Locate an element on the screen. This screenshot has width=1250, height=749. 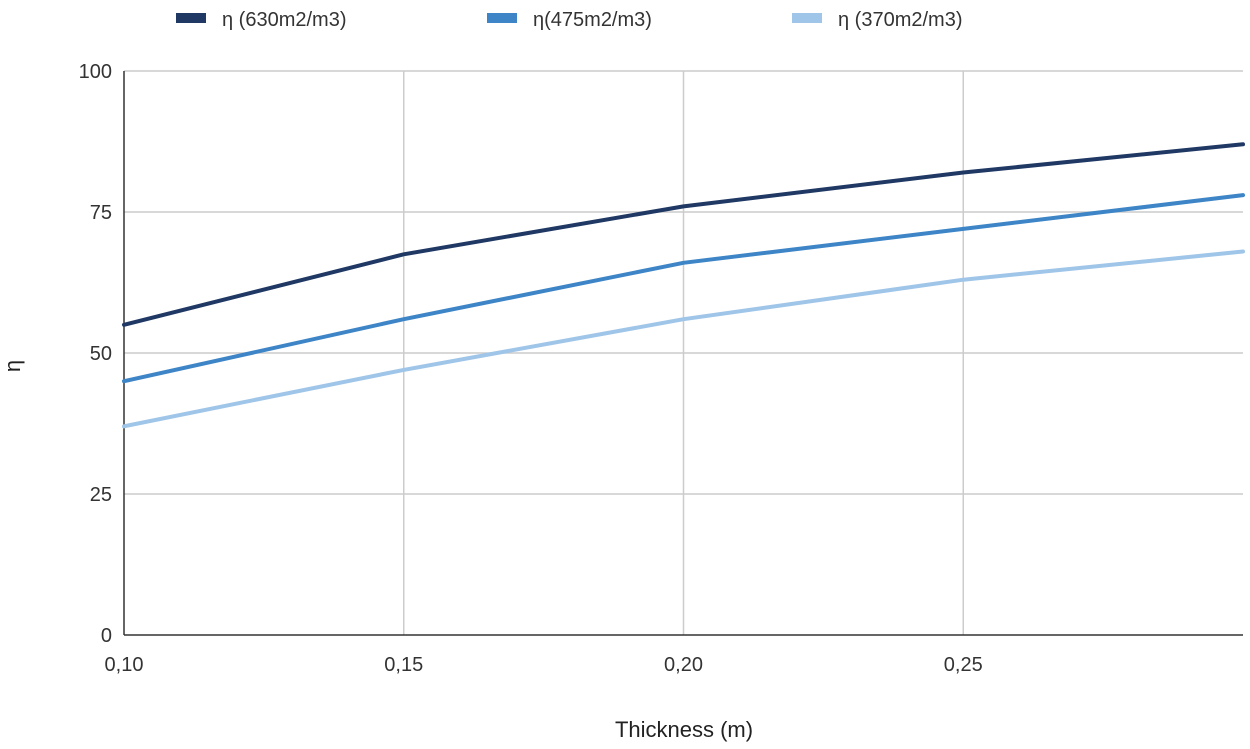
y-axis-label: η is located at coordinates (12, 366).